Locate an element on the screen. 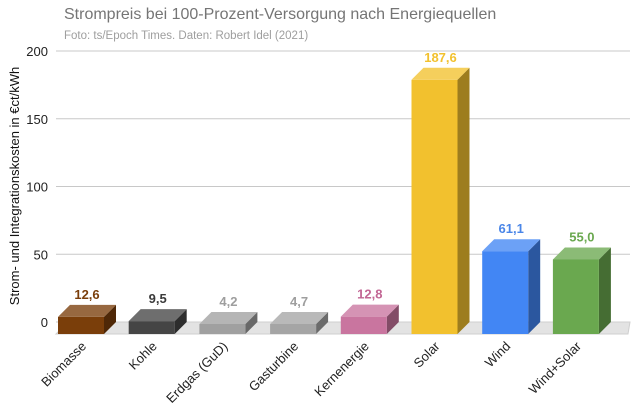  y-tick-label: 50 is located at coordinates (41, 254).